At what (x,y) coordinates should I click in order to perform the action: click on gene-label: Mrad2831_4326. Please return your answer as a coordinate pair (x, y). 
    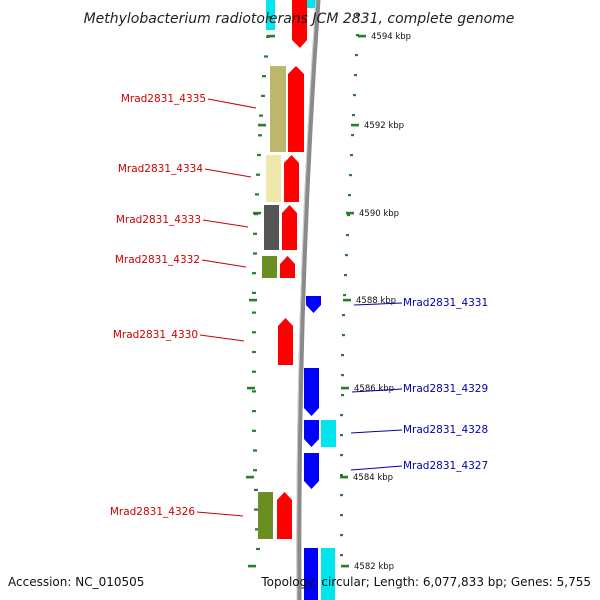
    Looking at the image, I should click on (152, 512).